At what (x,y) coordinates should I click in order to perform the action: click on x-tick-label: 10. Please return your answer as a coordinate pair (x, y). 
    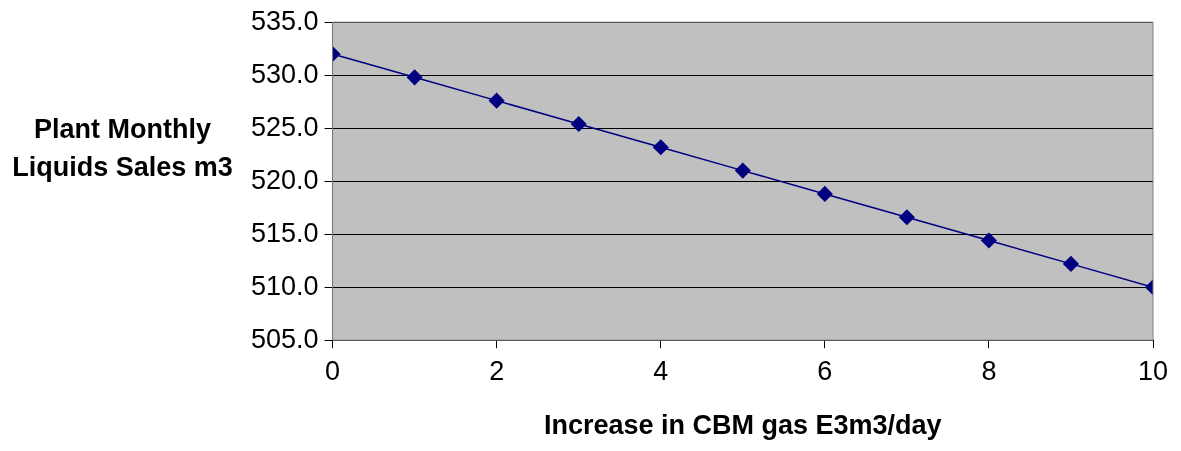
    Looking at the image, I should click on (1153, 370).